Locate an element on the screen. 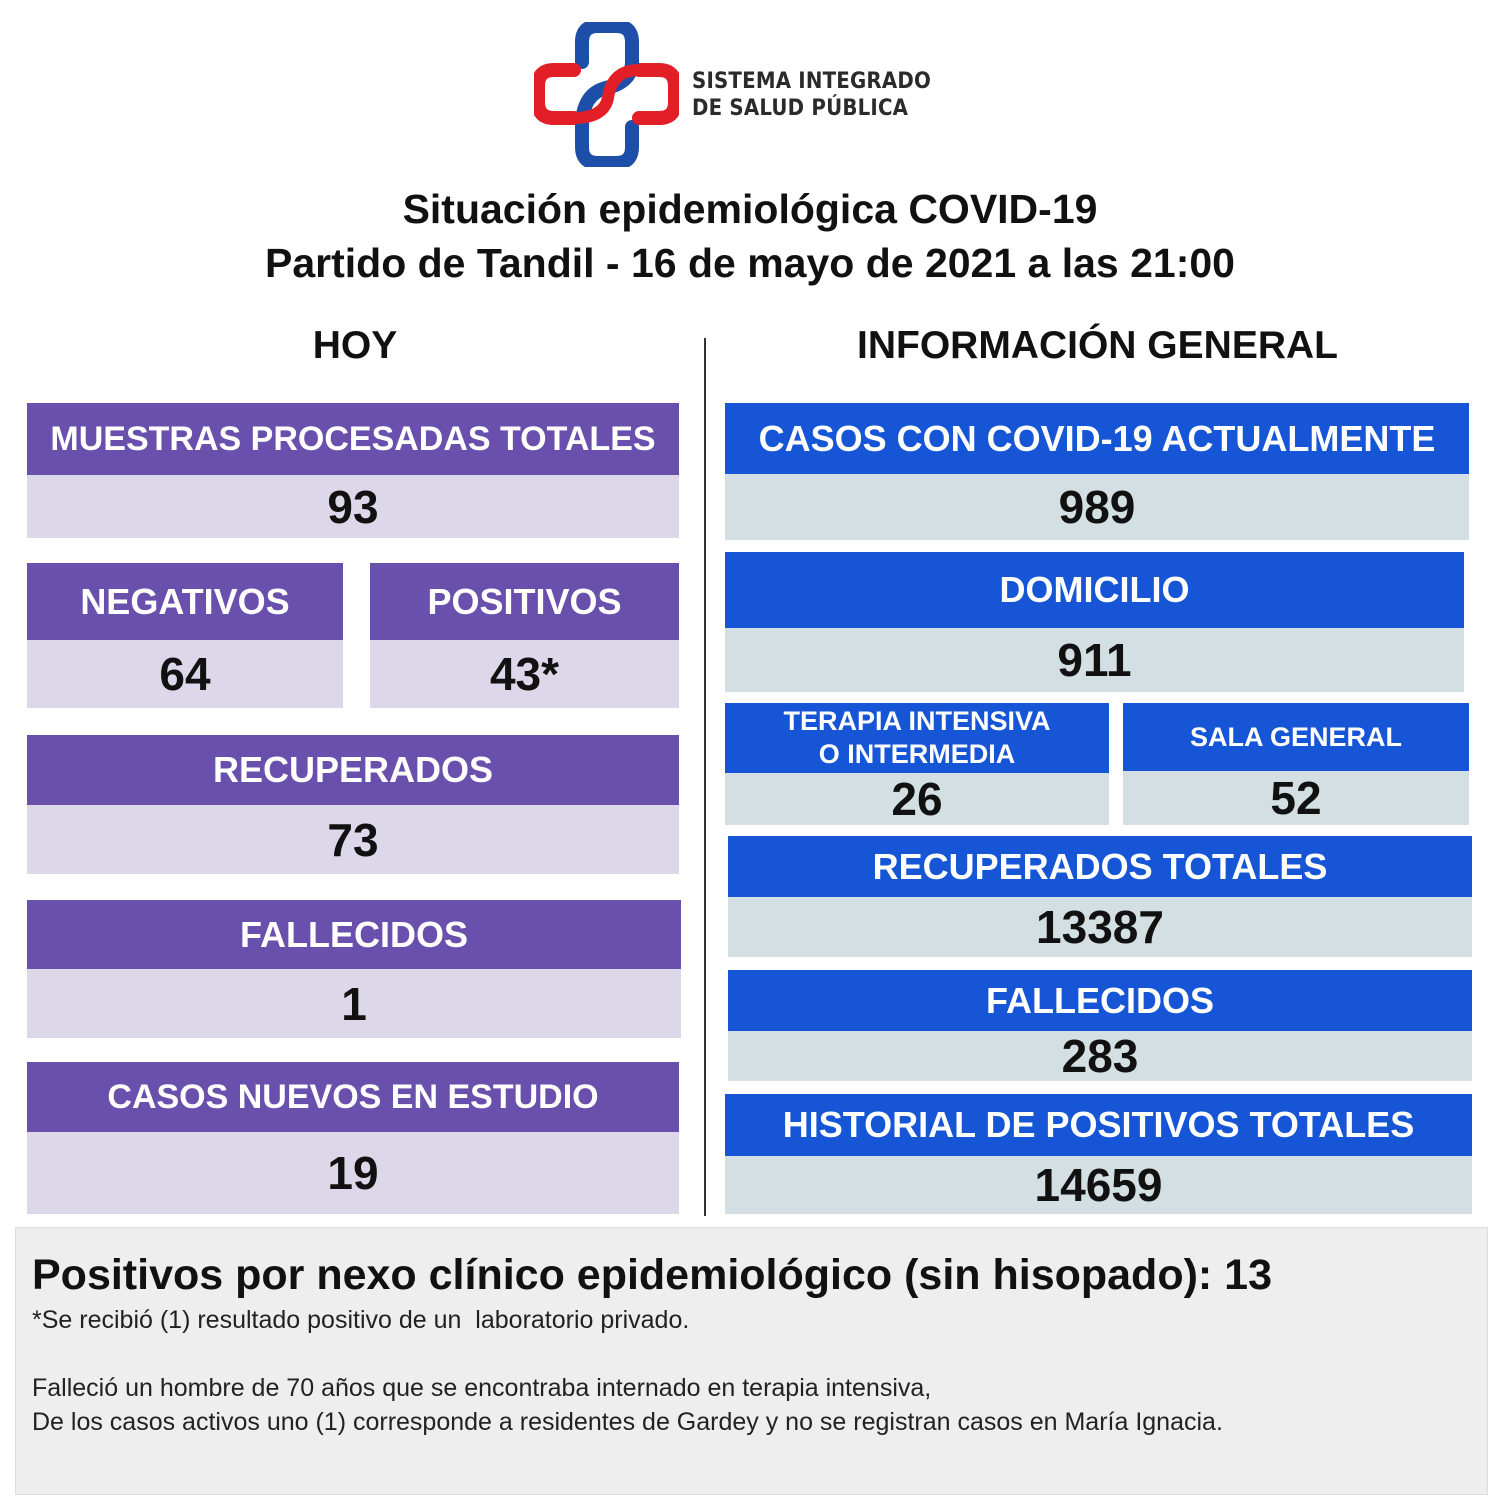 Image resolution: width=1500 pixels, height=1500 pixels. card-muestras: MUESTRAS PROCESADAS TOTALES 93 is located at coordinates (353, 470).